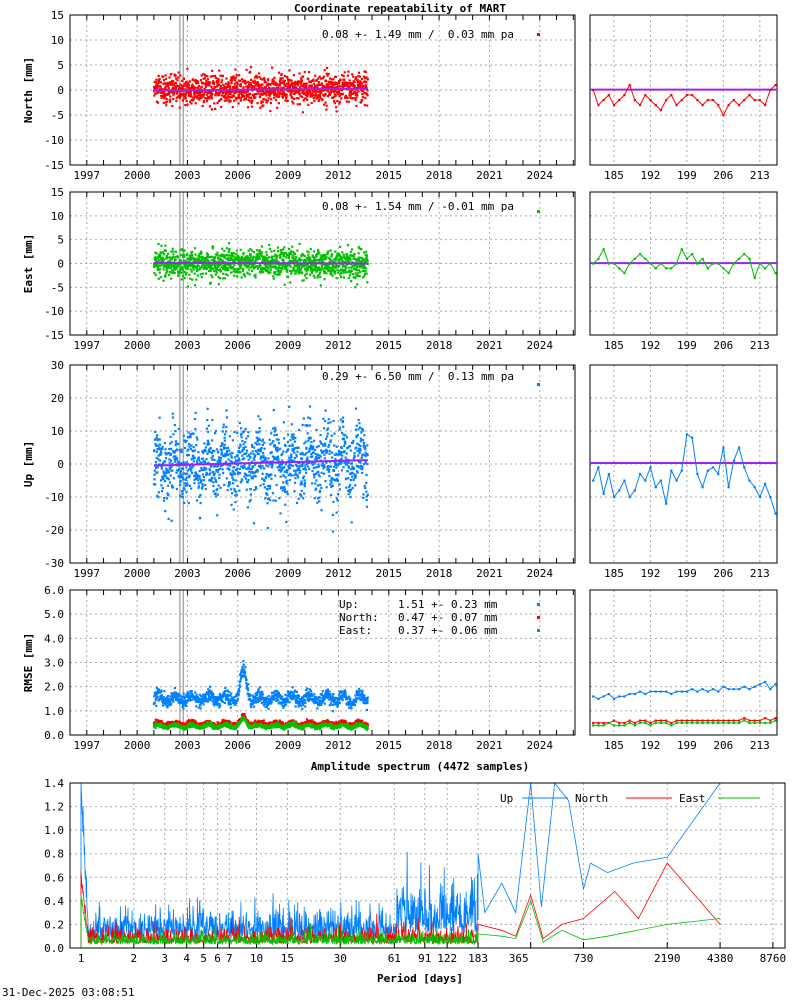 Image resolution: width=800 pixels, height=1000 pixels. I want to click on rmse-xtick-label: 2012, so click(338, 745).